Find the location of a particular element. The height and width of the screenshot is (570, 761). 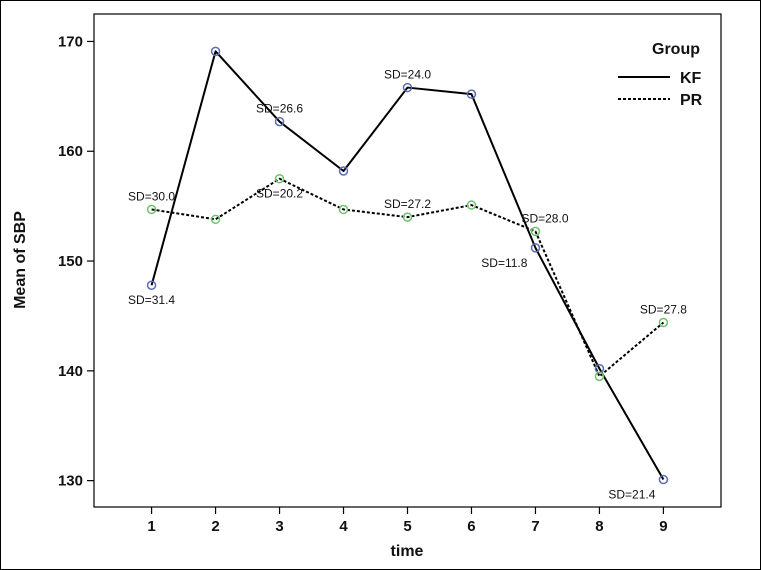

y-tick-label: 130 is located at coordinates (70, 481).